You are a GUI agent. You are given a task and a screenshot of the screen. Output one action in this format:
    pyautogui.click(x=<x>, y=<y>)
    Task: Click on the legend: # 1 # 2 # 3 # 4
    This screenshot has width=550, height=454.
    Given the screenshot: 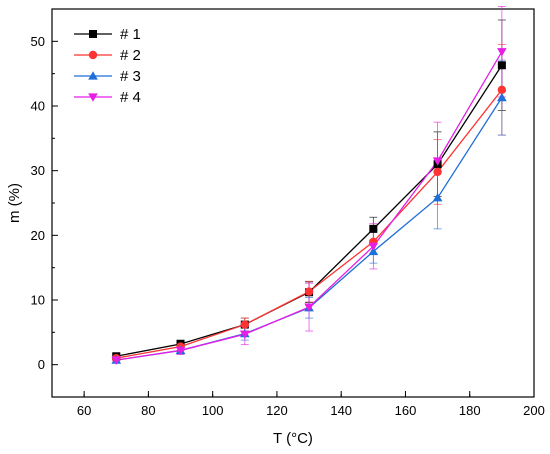 What is the action you would take?
    pyautogui.click(x=107, y=66)
    